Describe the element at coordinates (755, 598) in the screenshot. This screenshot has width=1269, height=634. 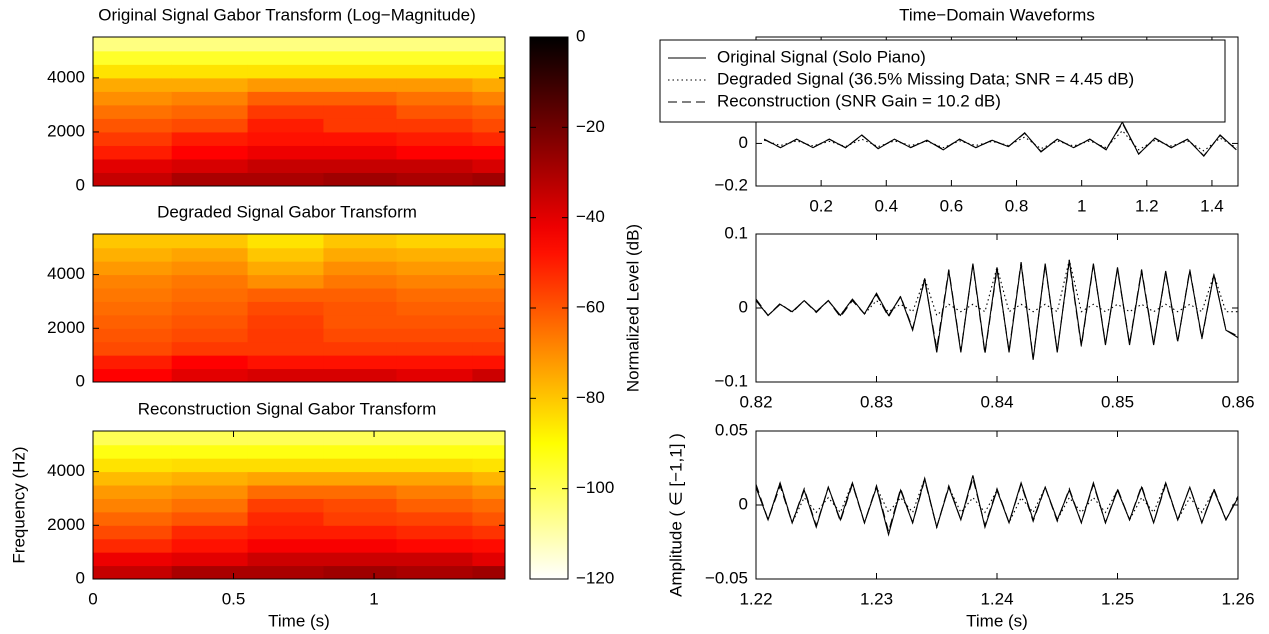
I see `x-tick-label: 1.22` at that location.